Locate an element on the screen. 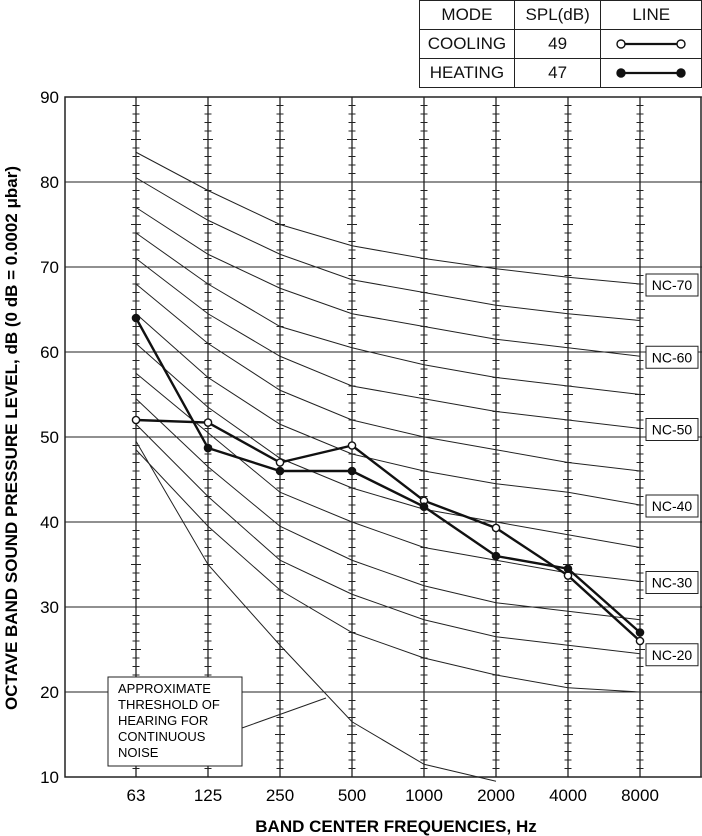 Image resolution: width=702 pixels, height=836 pixels. legend-spl-cooling: 49 is located at coordinates (557, 44).